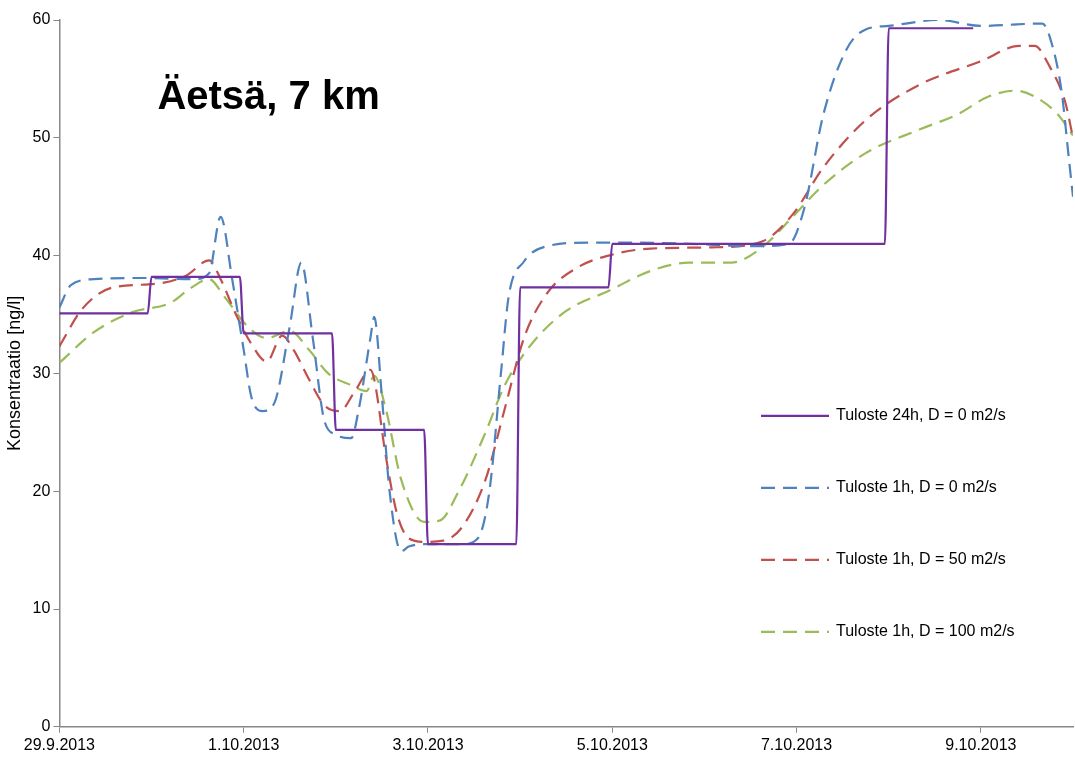 Image resolution: width=1075 pixels, height=758 pixels. What do you see at coordinates (796, 744) in the screenshot?
I see `x-tick-label: 7.10.2013` at bounding box center [796, 744].